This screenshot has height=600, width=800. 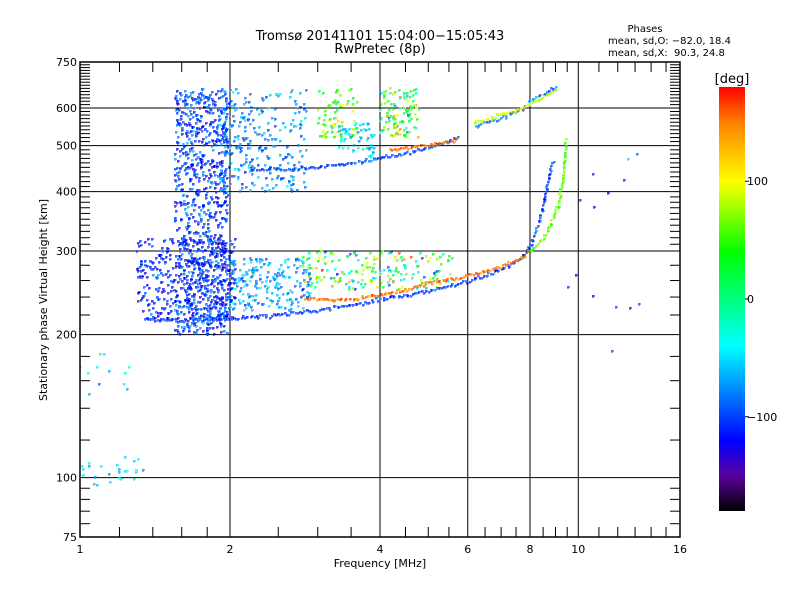 What do you see at coordinates (732, 299) in the screenshot?
I see `colorbar-gradient` at bounding box center [732, 299].